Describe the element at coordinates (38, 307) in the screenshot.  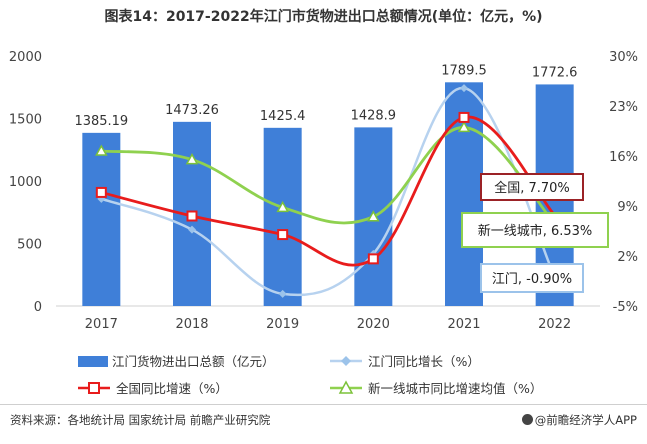
I see `left-axis-tick-label: 0` at that location.